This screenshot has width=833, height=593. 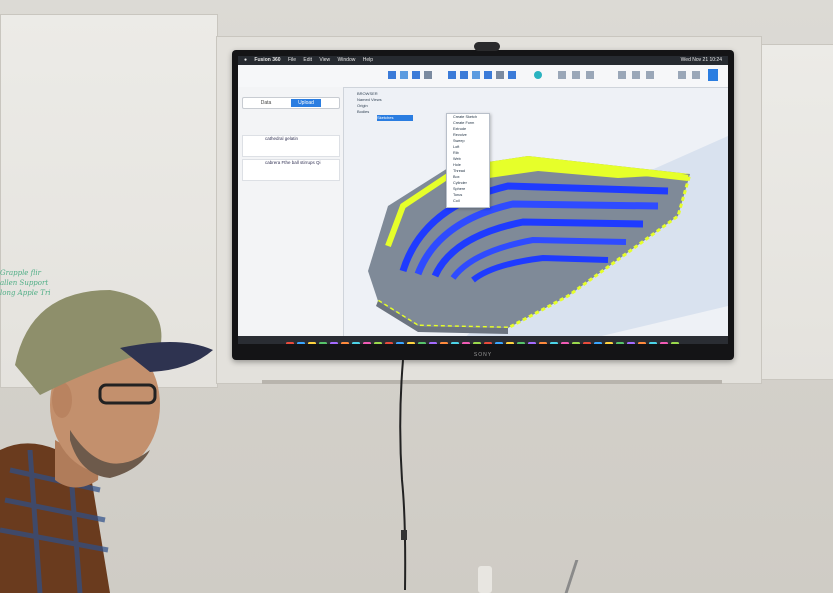 What do you see at coordinates (456, 147) in the screenshot?
I see `dropdown-item: Loft` at bounding box center [456, 147].